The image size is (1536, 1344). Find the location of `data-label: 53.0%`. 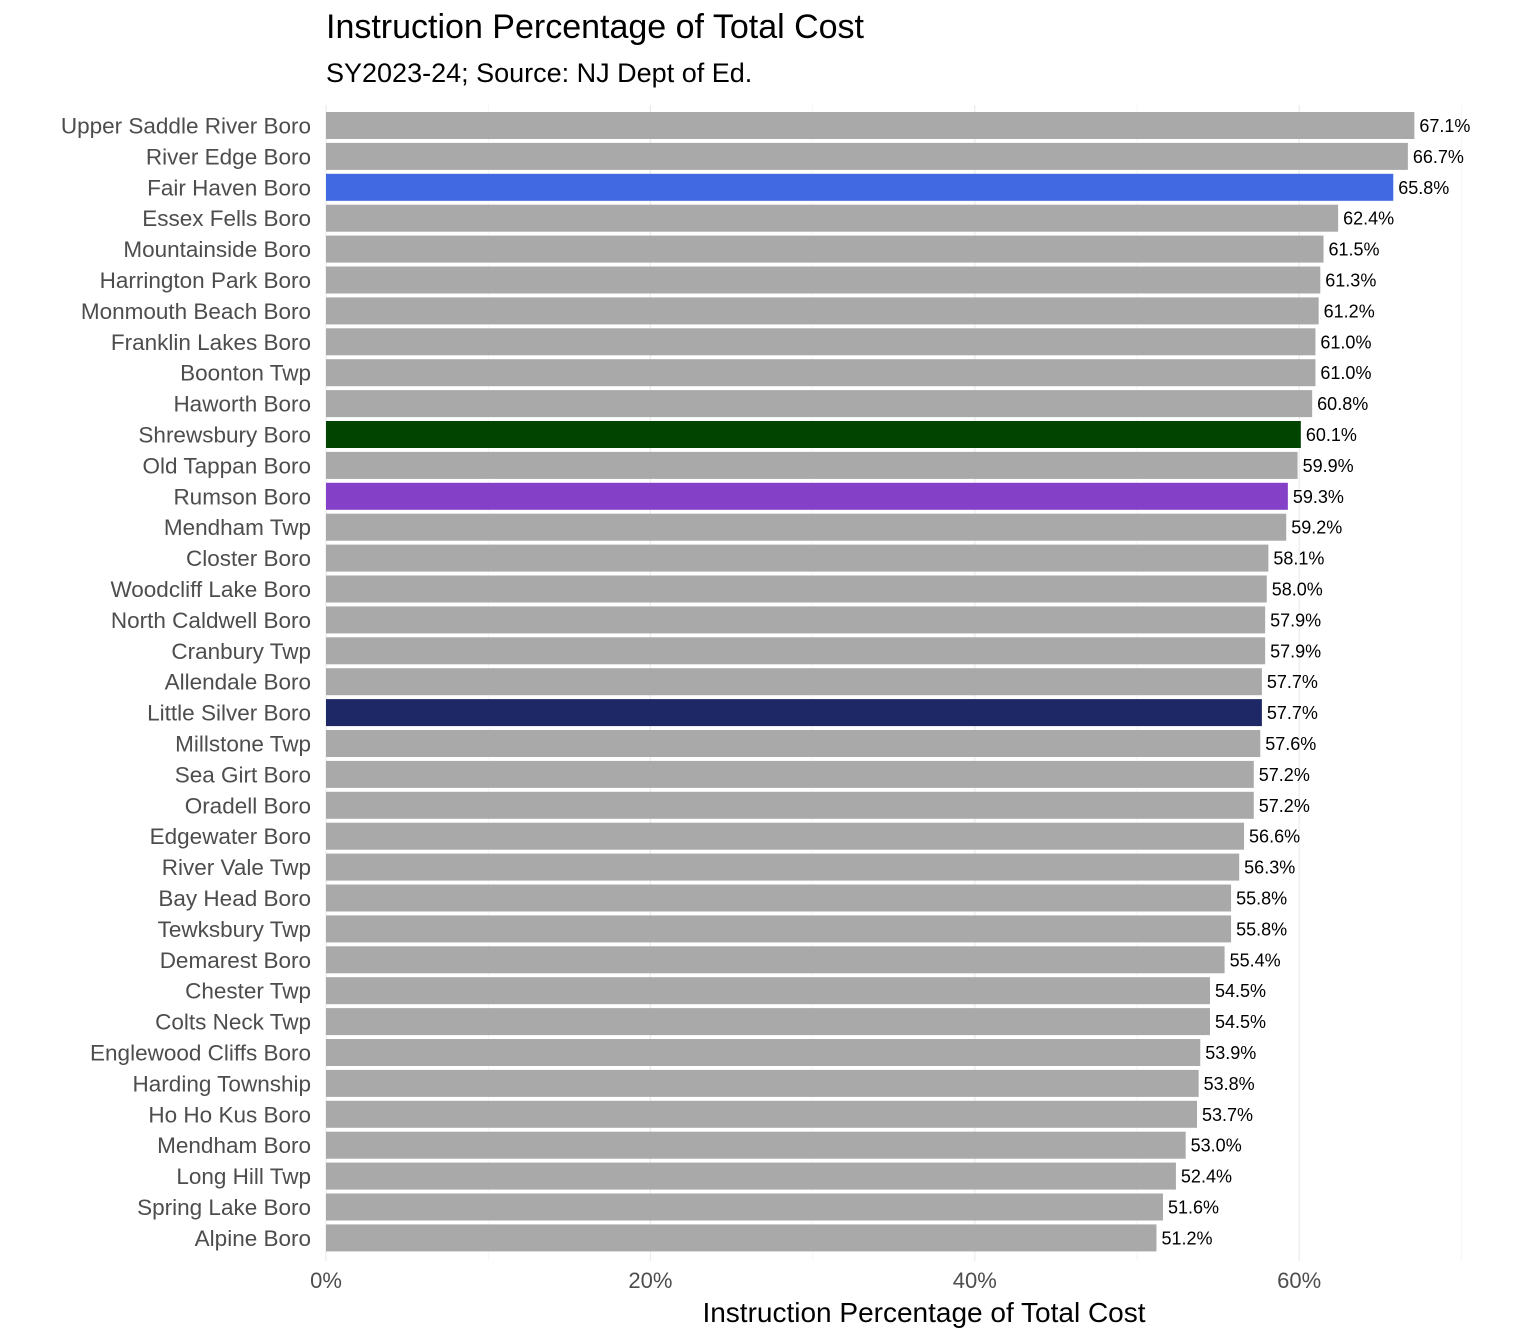

data-label: 53.0% is located at coordinates (1216, 1146).